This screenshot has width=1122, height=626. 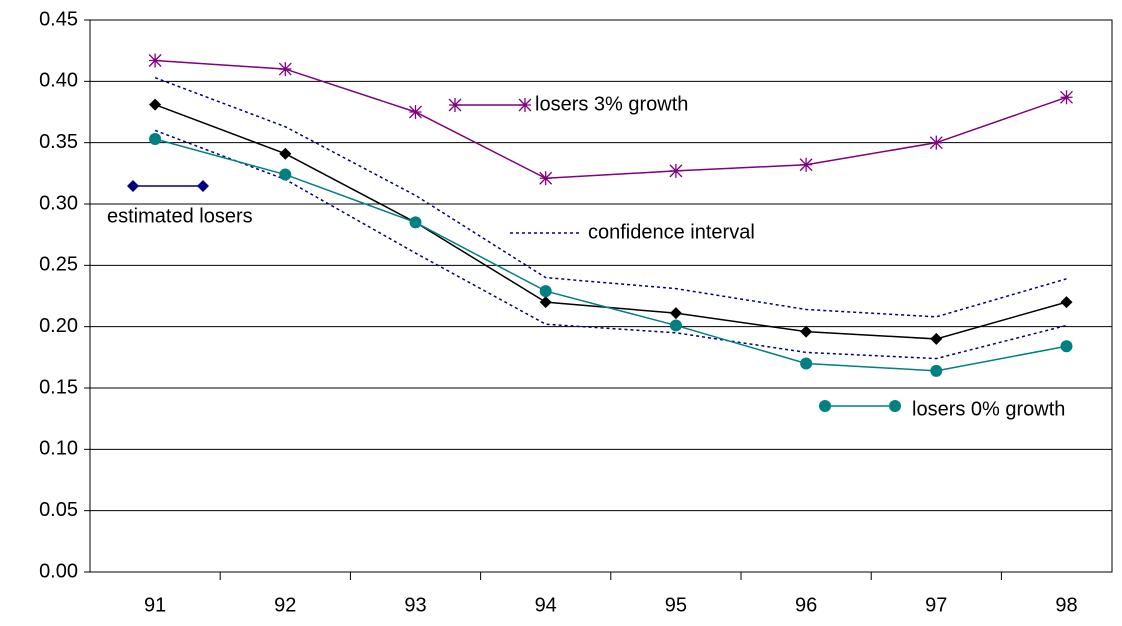 What do you see at coordinates (155, 605) in the screenshot?
I see `x-tick-label: 91` at bounding box center [155, 605].